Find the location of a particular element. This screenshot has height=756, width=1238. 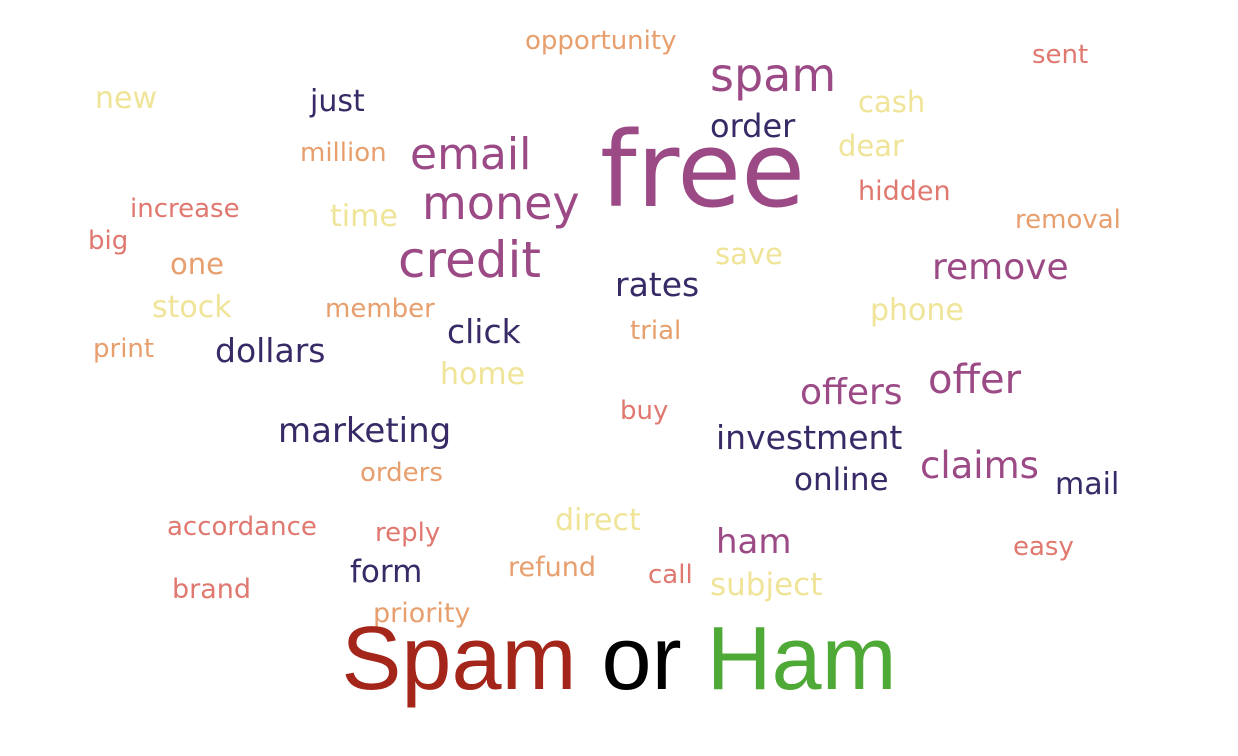

word-opportunity: opportunity is located at coordinates (601, 41).